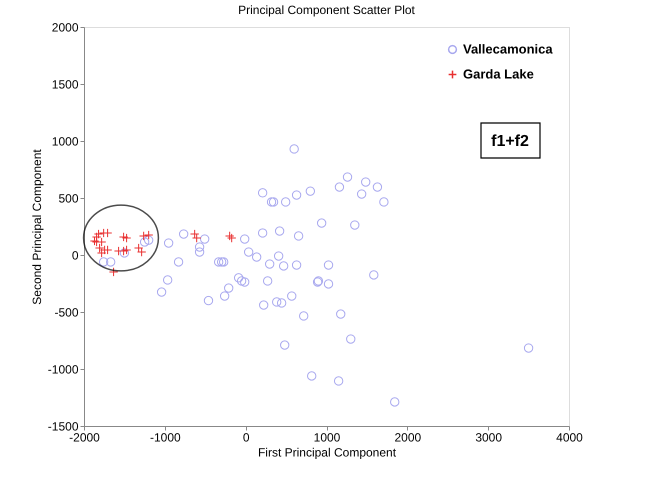  Describe the element at coordinates (327, 10) in the screenshot. I see `chart-title: Principal Component Scatter Plot` at that location.